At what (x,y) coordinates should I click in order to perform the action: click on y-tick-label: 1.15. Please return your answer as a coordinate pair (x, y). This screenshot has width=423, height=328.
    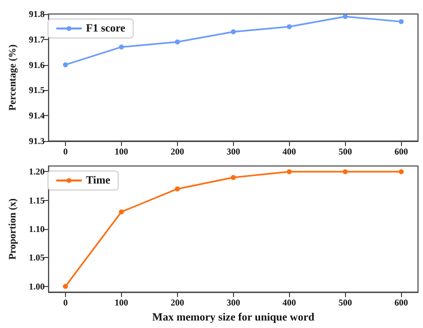
    Looking at the image, I should click on (37, 200).